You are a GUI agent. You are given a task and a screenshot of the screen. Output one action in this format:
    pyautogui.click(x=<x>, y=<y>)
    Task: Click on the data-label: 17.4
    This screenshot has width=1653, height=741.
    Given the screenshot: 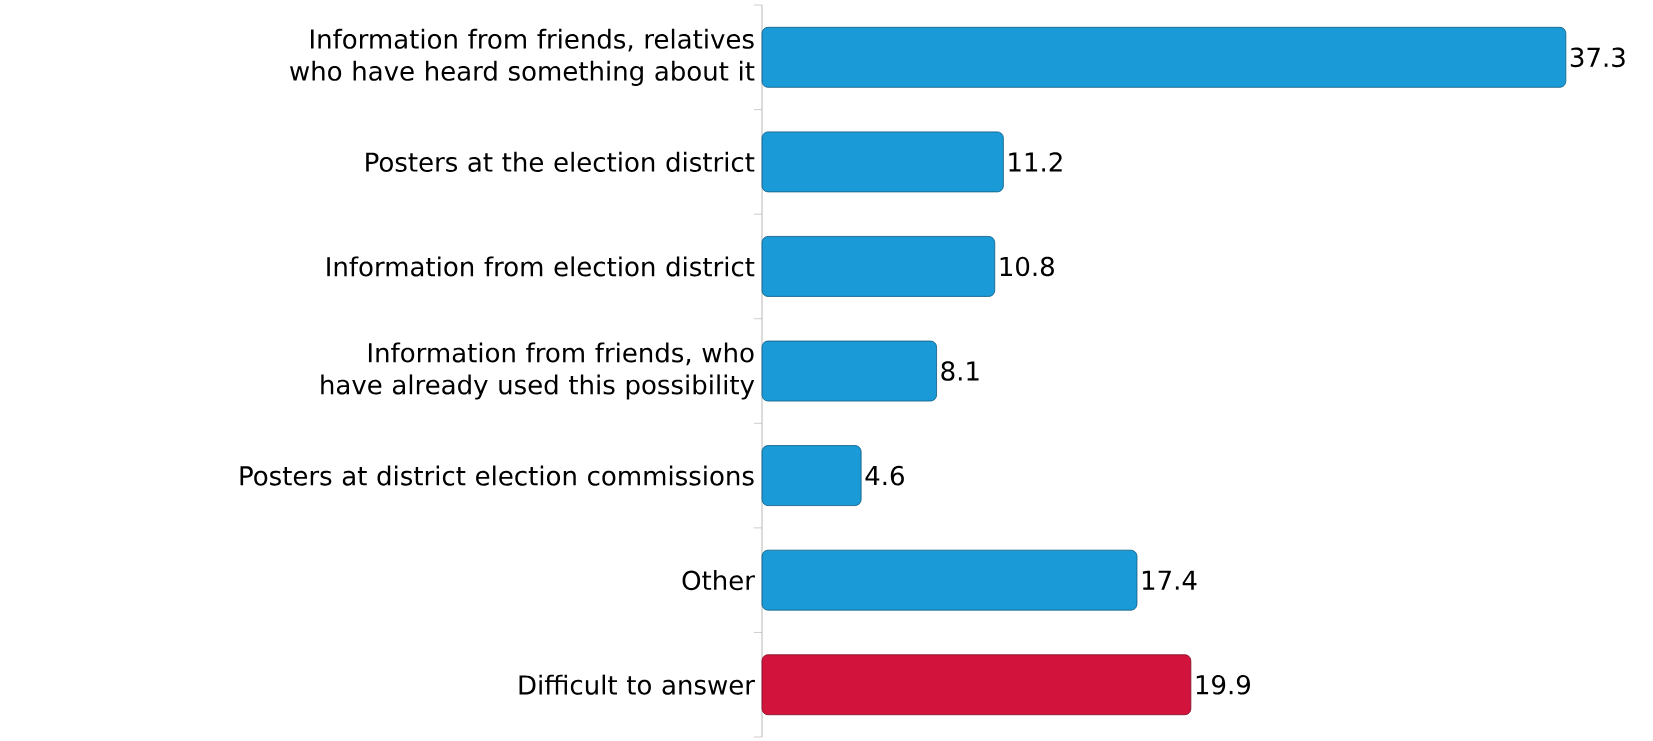 What is the action you would take?
    pyautogui.click(x=1169, y=580)
    